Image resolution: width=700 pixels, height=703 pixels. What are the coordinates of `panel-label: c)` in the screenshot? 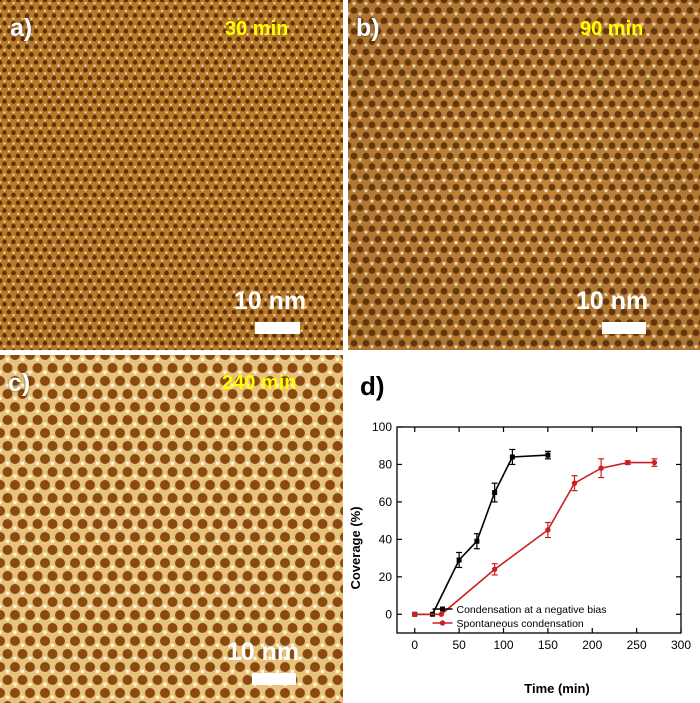 It's located at (19, 383).